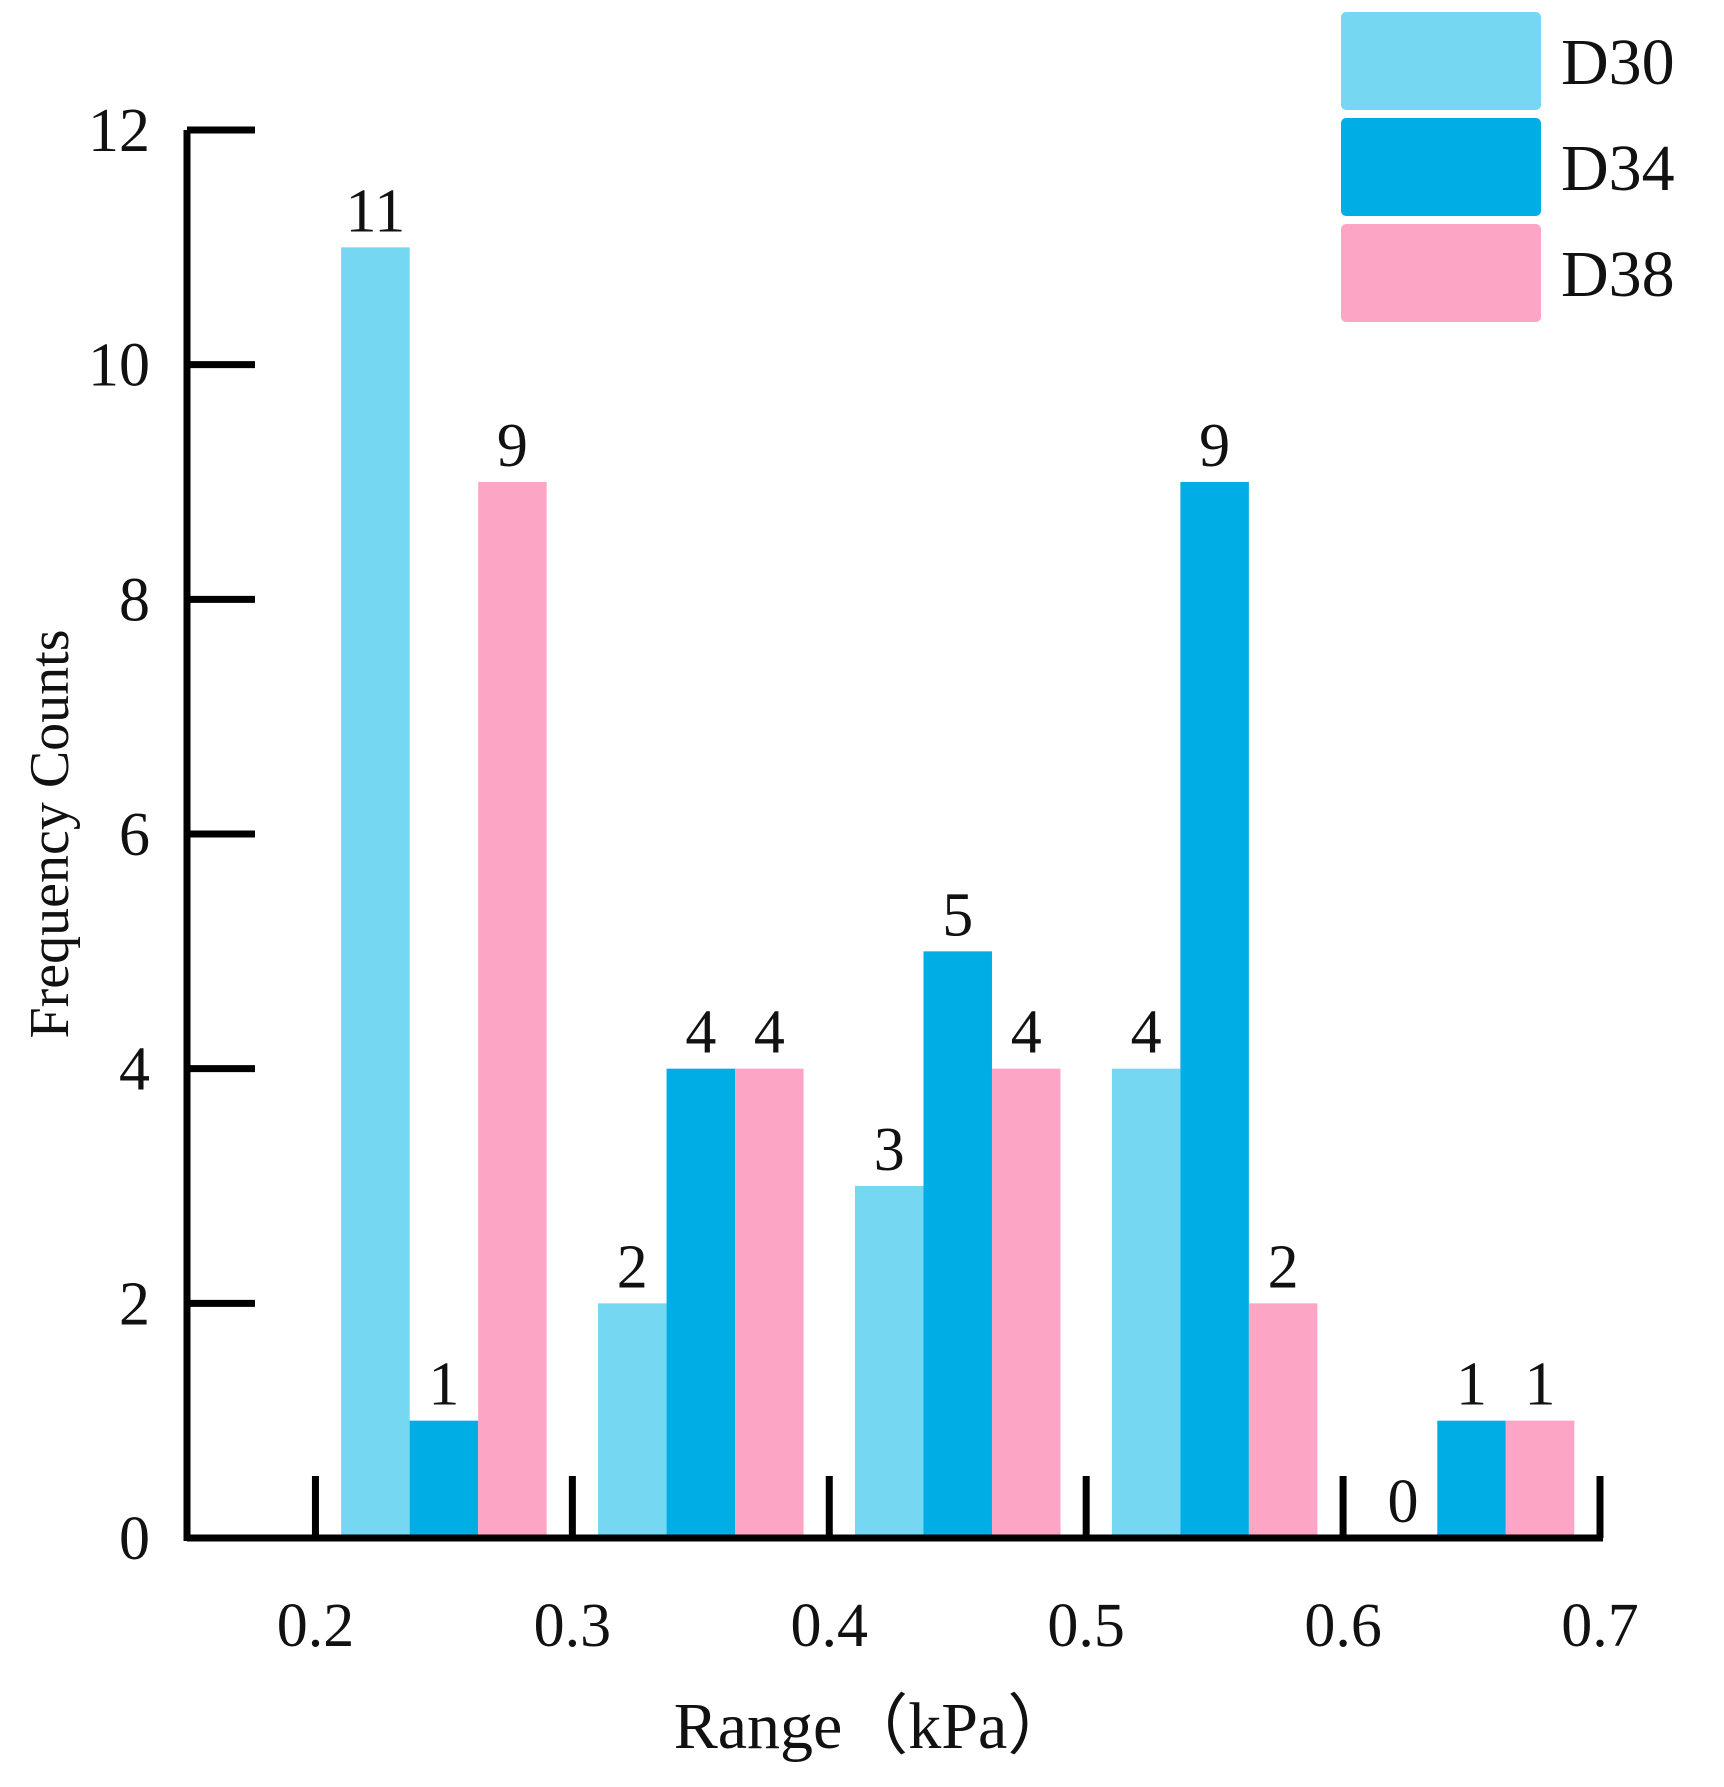 This screenshot has height=1787, width=1724. Describe the element at coordinates (1618, 274) in the screenshot. I see `legend-label-d38: D38` at that location.